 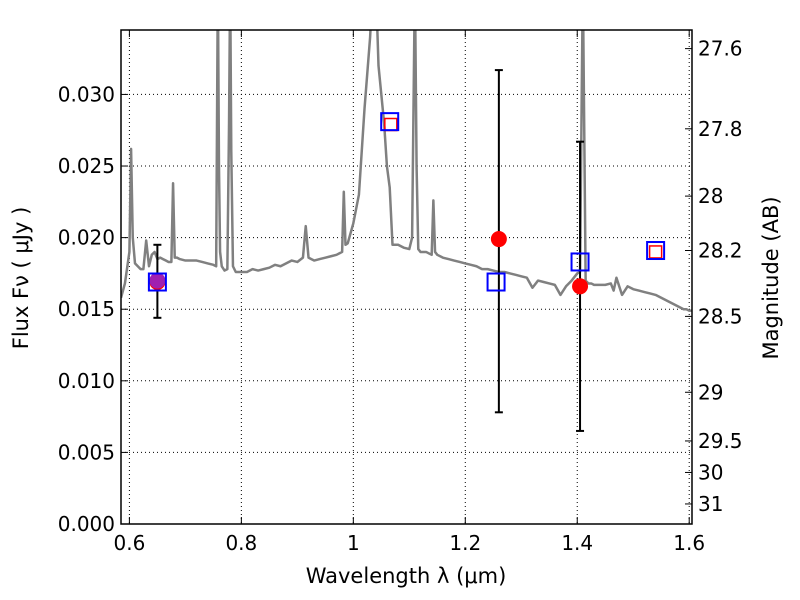 I want to click on y-tick-label: 0.005, so click(x=86, y=452).